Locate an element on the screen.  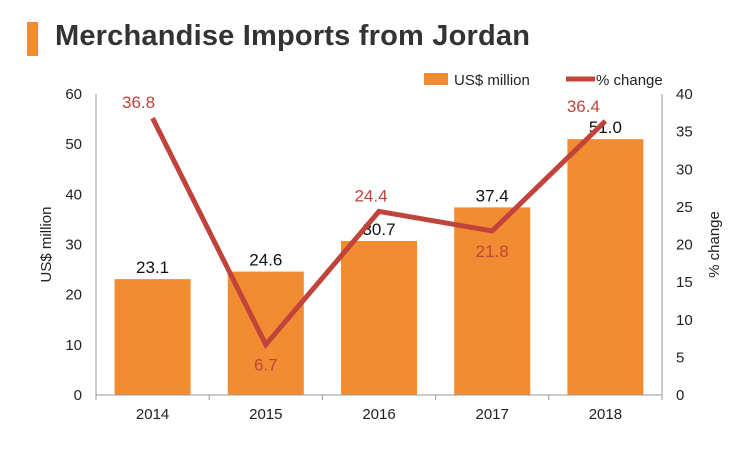
y-tick-right-15: 15 is located at coordinates (684, 282).